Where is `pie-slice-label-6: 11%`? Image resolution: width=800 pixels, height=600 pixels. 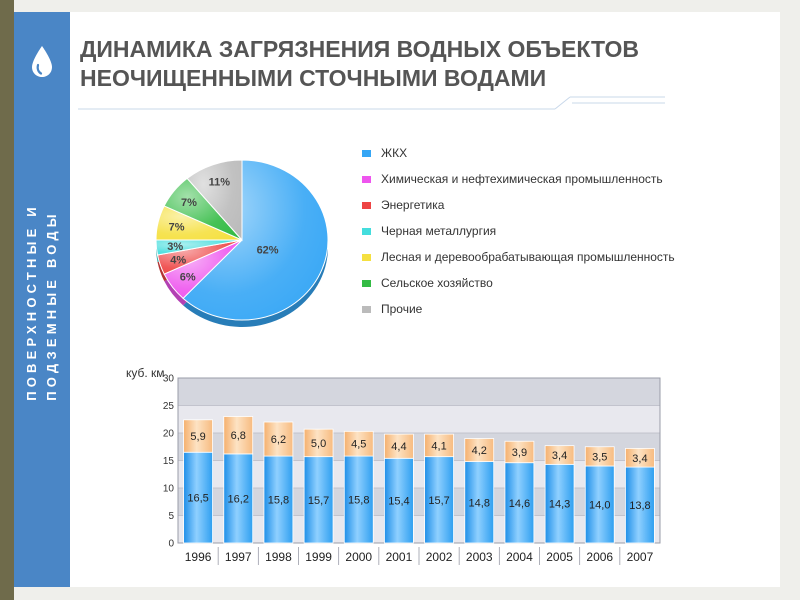 pie-slice-label-6: 11% is located at coordinates (220, 182).